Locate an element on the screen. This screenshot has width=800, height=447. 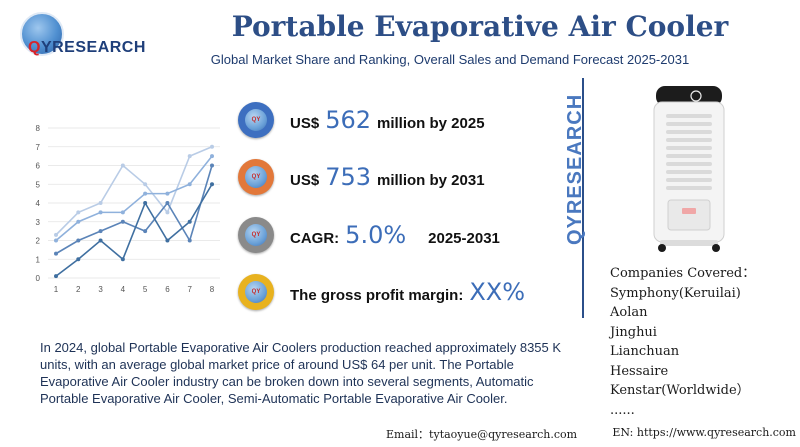
x-tick-label: 5 is located at coordinates (145, 289).